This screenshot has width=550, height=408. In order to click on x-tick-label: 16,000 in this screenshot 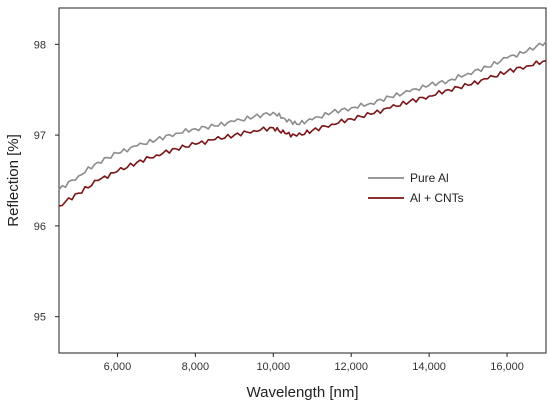, I will do `click(507, 367)`.